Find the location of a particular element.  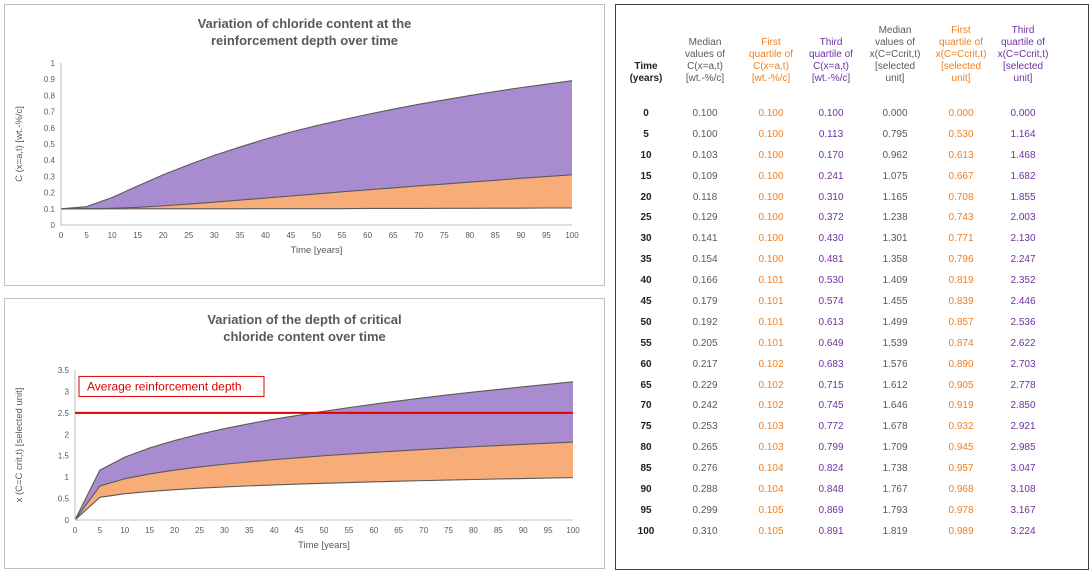

chart1-x-axis-label: Time [years] is located at coordinates (317, 250).